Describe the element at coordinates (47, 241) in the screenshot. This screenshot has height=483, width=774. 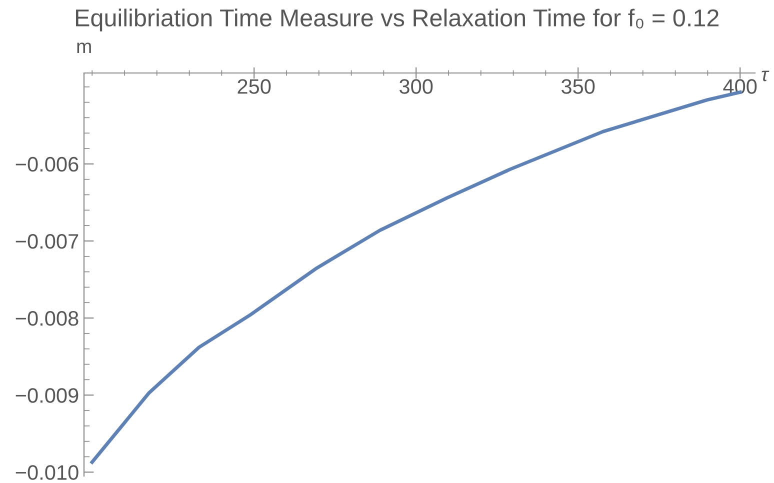
I see `y-tick-label: −0.007` at that location.